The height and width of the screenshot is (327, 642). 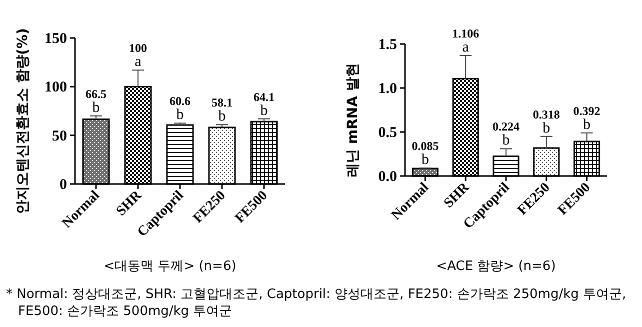 What do you see at coordinates (353, 120) in the screenshot?
I see `y-axis-title: 레닌 mRNA 발현` at bounding box center [353, 120].